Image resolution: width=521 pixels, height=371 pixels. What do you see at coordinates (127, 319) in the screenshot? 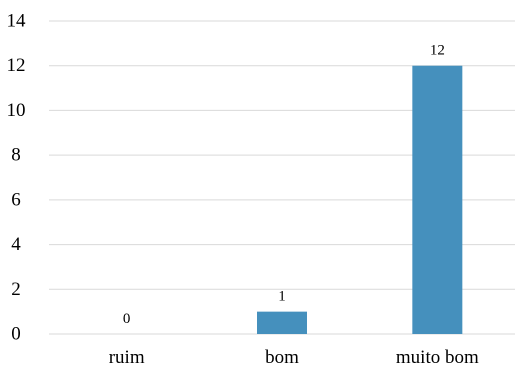
I see `data-label: 0` at bounding box center [127, 319].